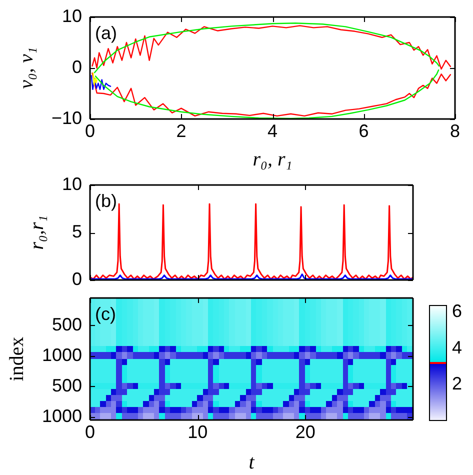 This screenshot has height=475, width=473. What do you see at coordinates (17, 359) in the screenshot?
I see `y-axis-title: index` at bounding box center [17, 359].